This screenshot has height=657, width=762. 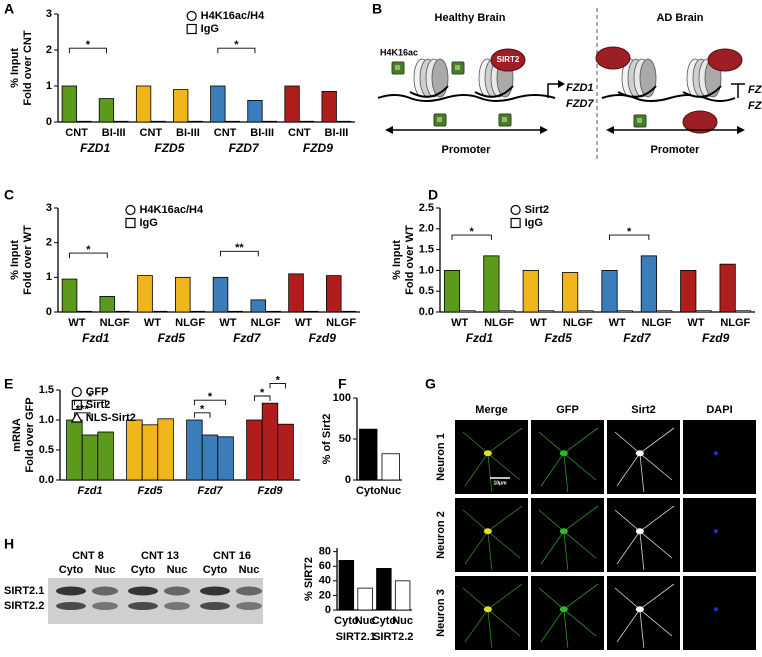 What do you see at coordinates (480, 338) in the screenshot?
I see `group-label: Fzd1` at bounding box center [480, 338].